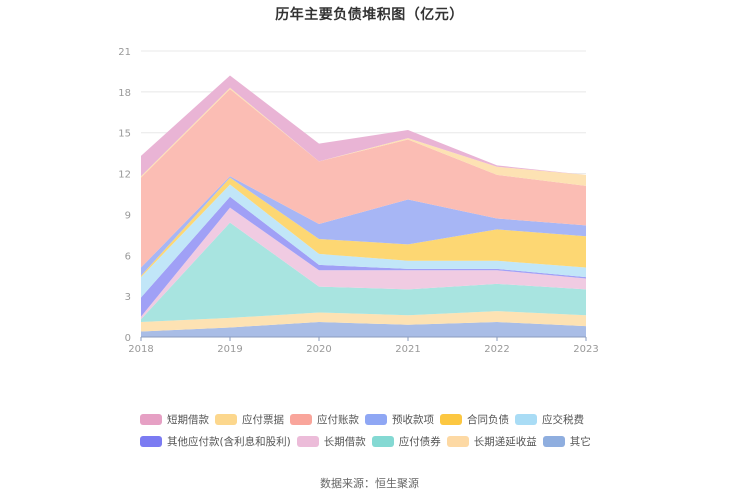 This screenshot has width=739, height=500. I want to click on legend-item: 短期借款, so click(174, 419).